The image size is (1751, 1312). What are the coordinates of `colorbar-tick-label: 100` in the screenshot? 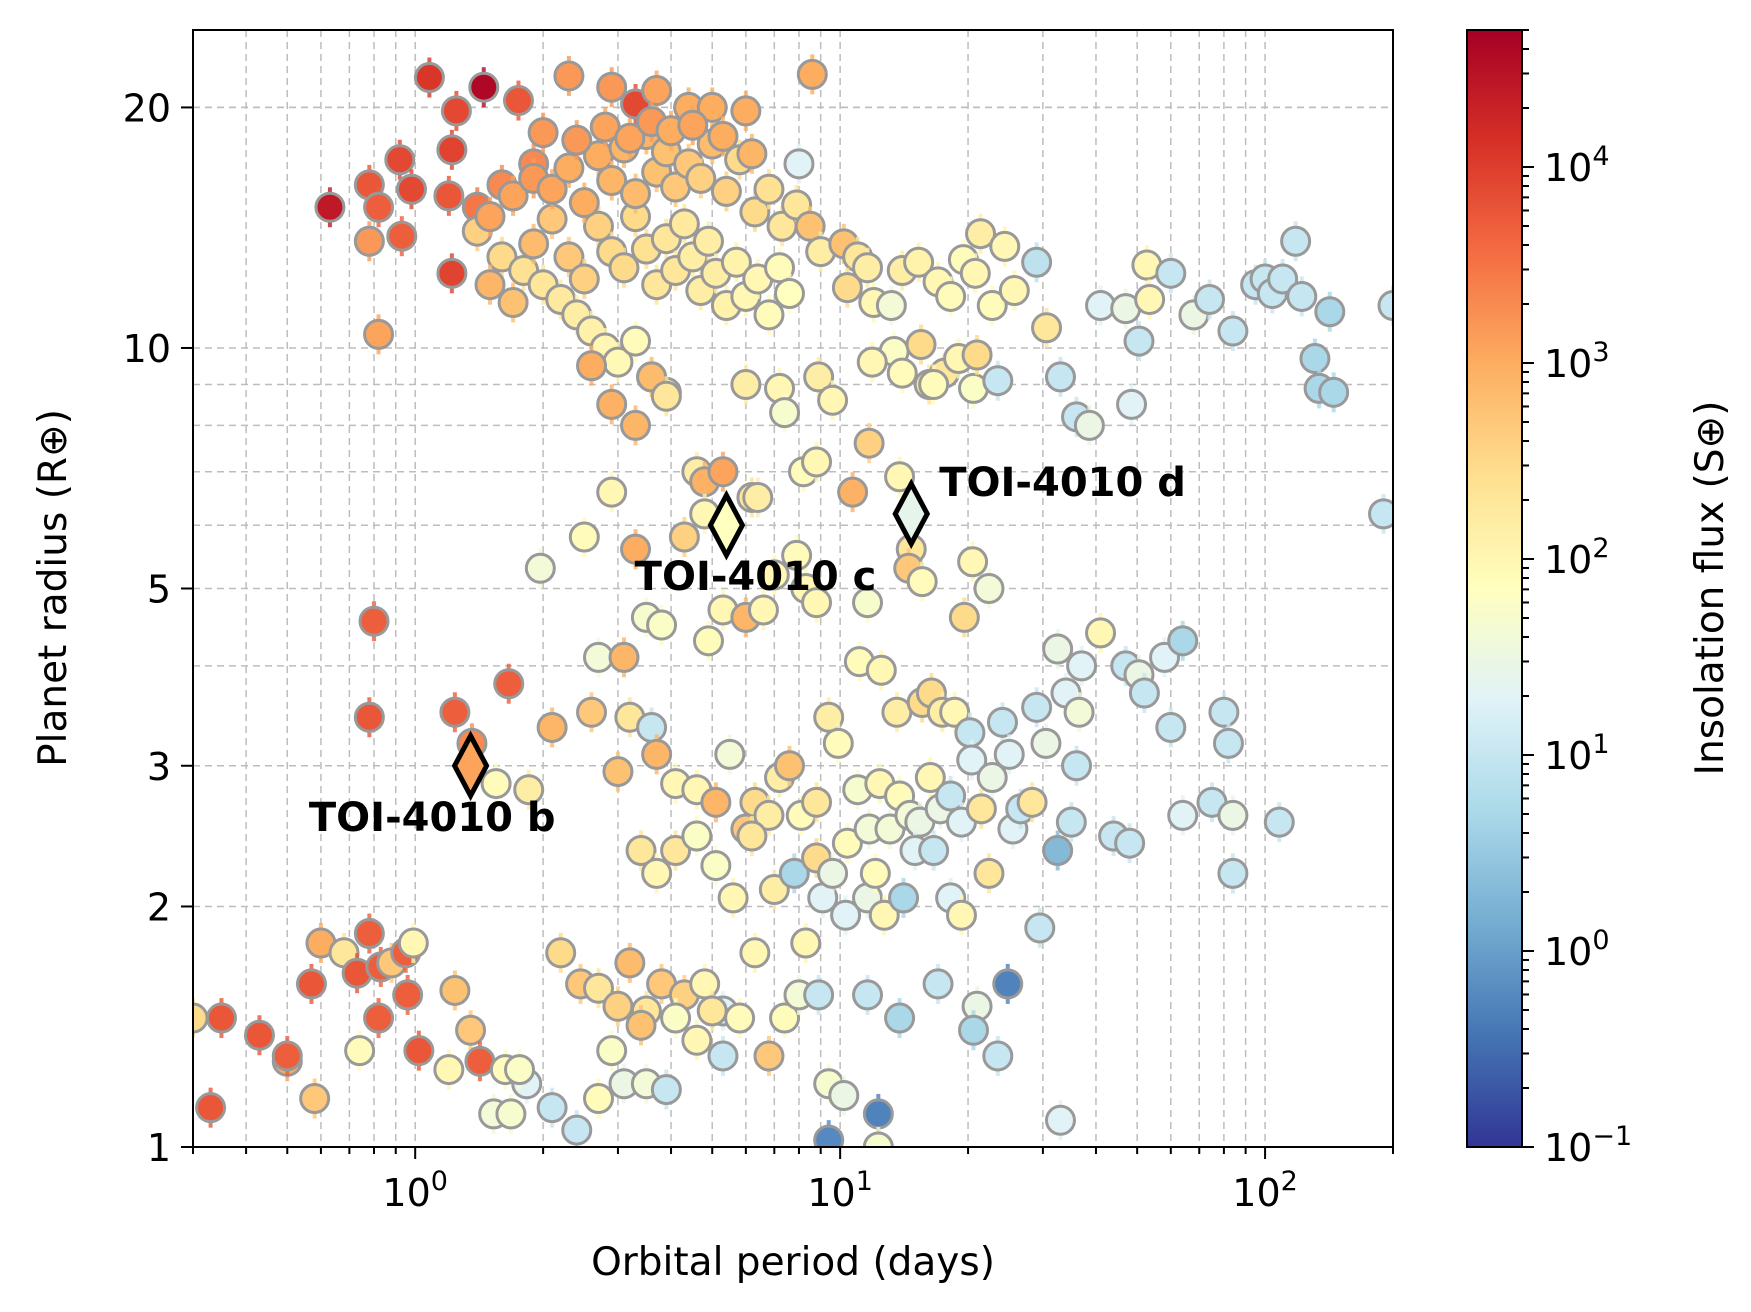 It's located at (1577, 949).